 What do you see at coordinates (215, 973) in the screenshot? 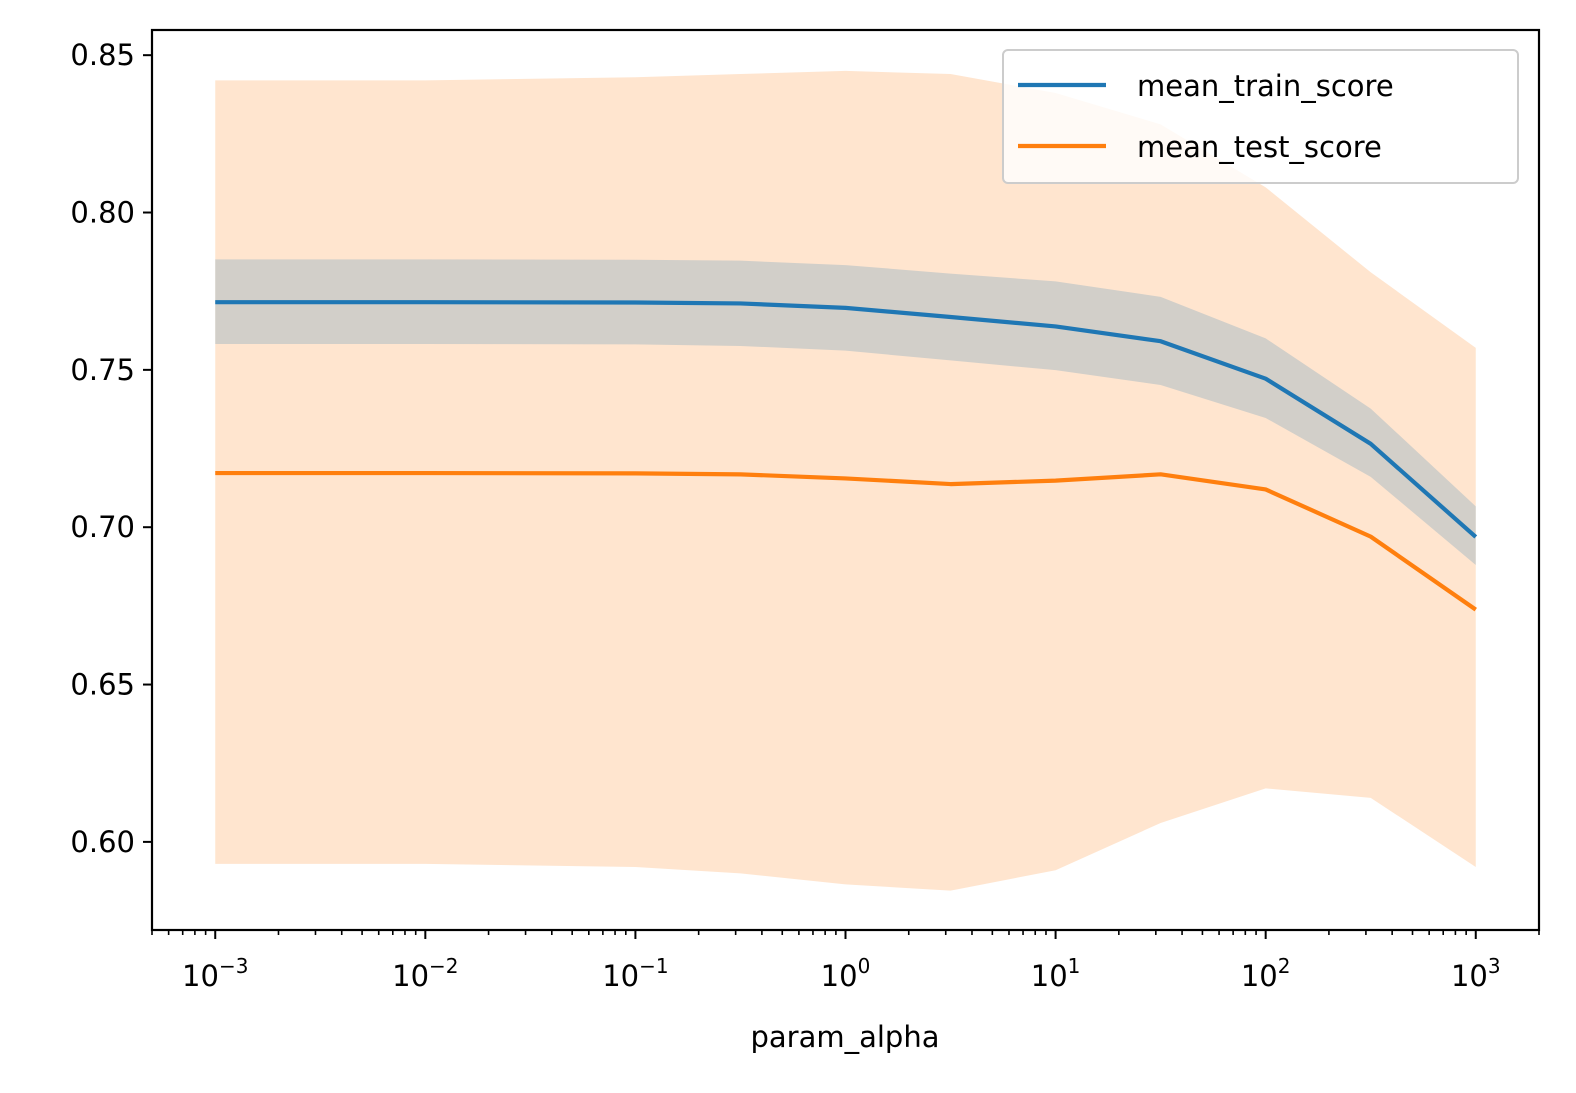
I see `x-tick-label: 10⁻³` at bounding box center [215, 973].